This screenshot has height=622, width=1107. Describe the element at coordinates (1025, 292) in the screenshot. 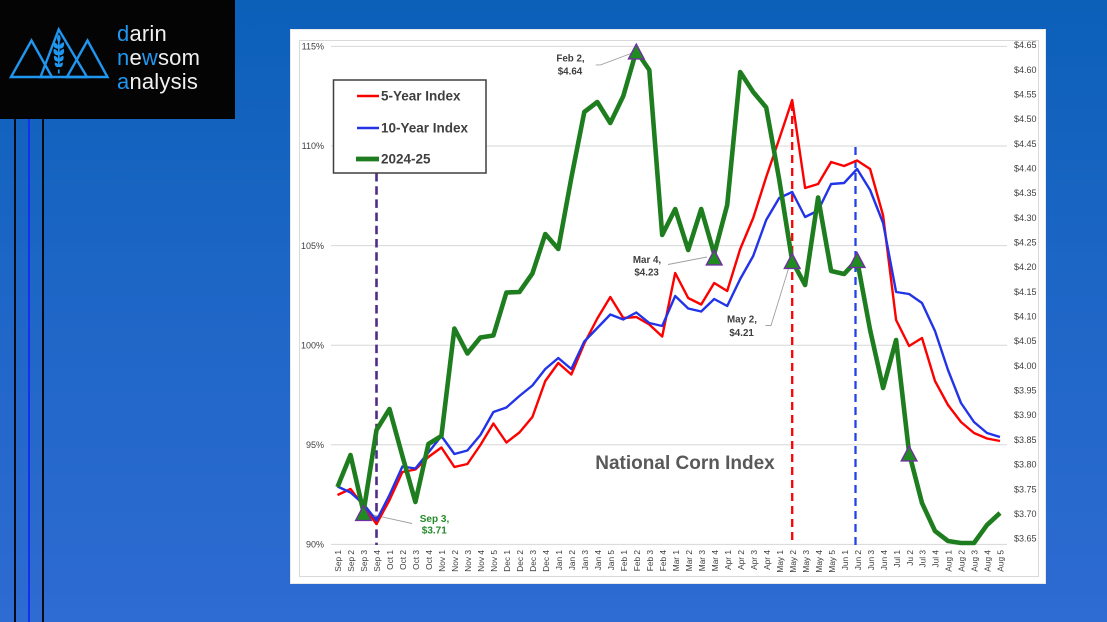

I see `svg-text: $4.15` at that location.